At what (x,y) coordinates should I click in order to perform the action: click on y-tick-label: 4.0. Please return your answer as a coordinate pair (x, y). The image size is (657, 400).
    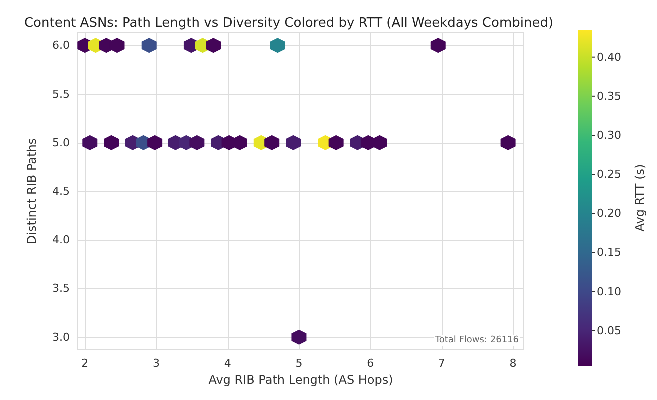
    Looking at the image, I should click on (61, 240).